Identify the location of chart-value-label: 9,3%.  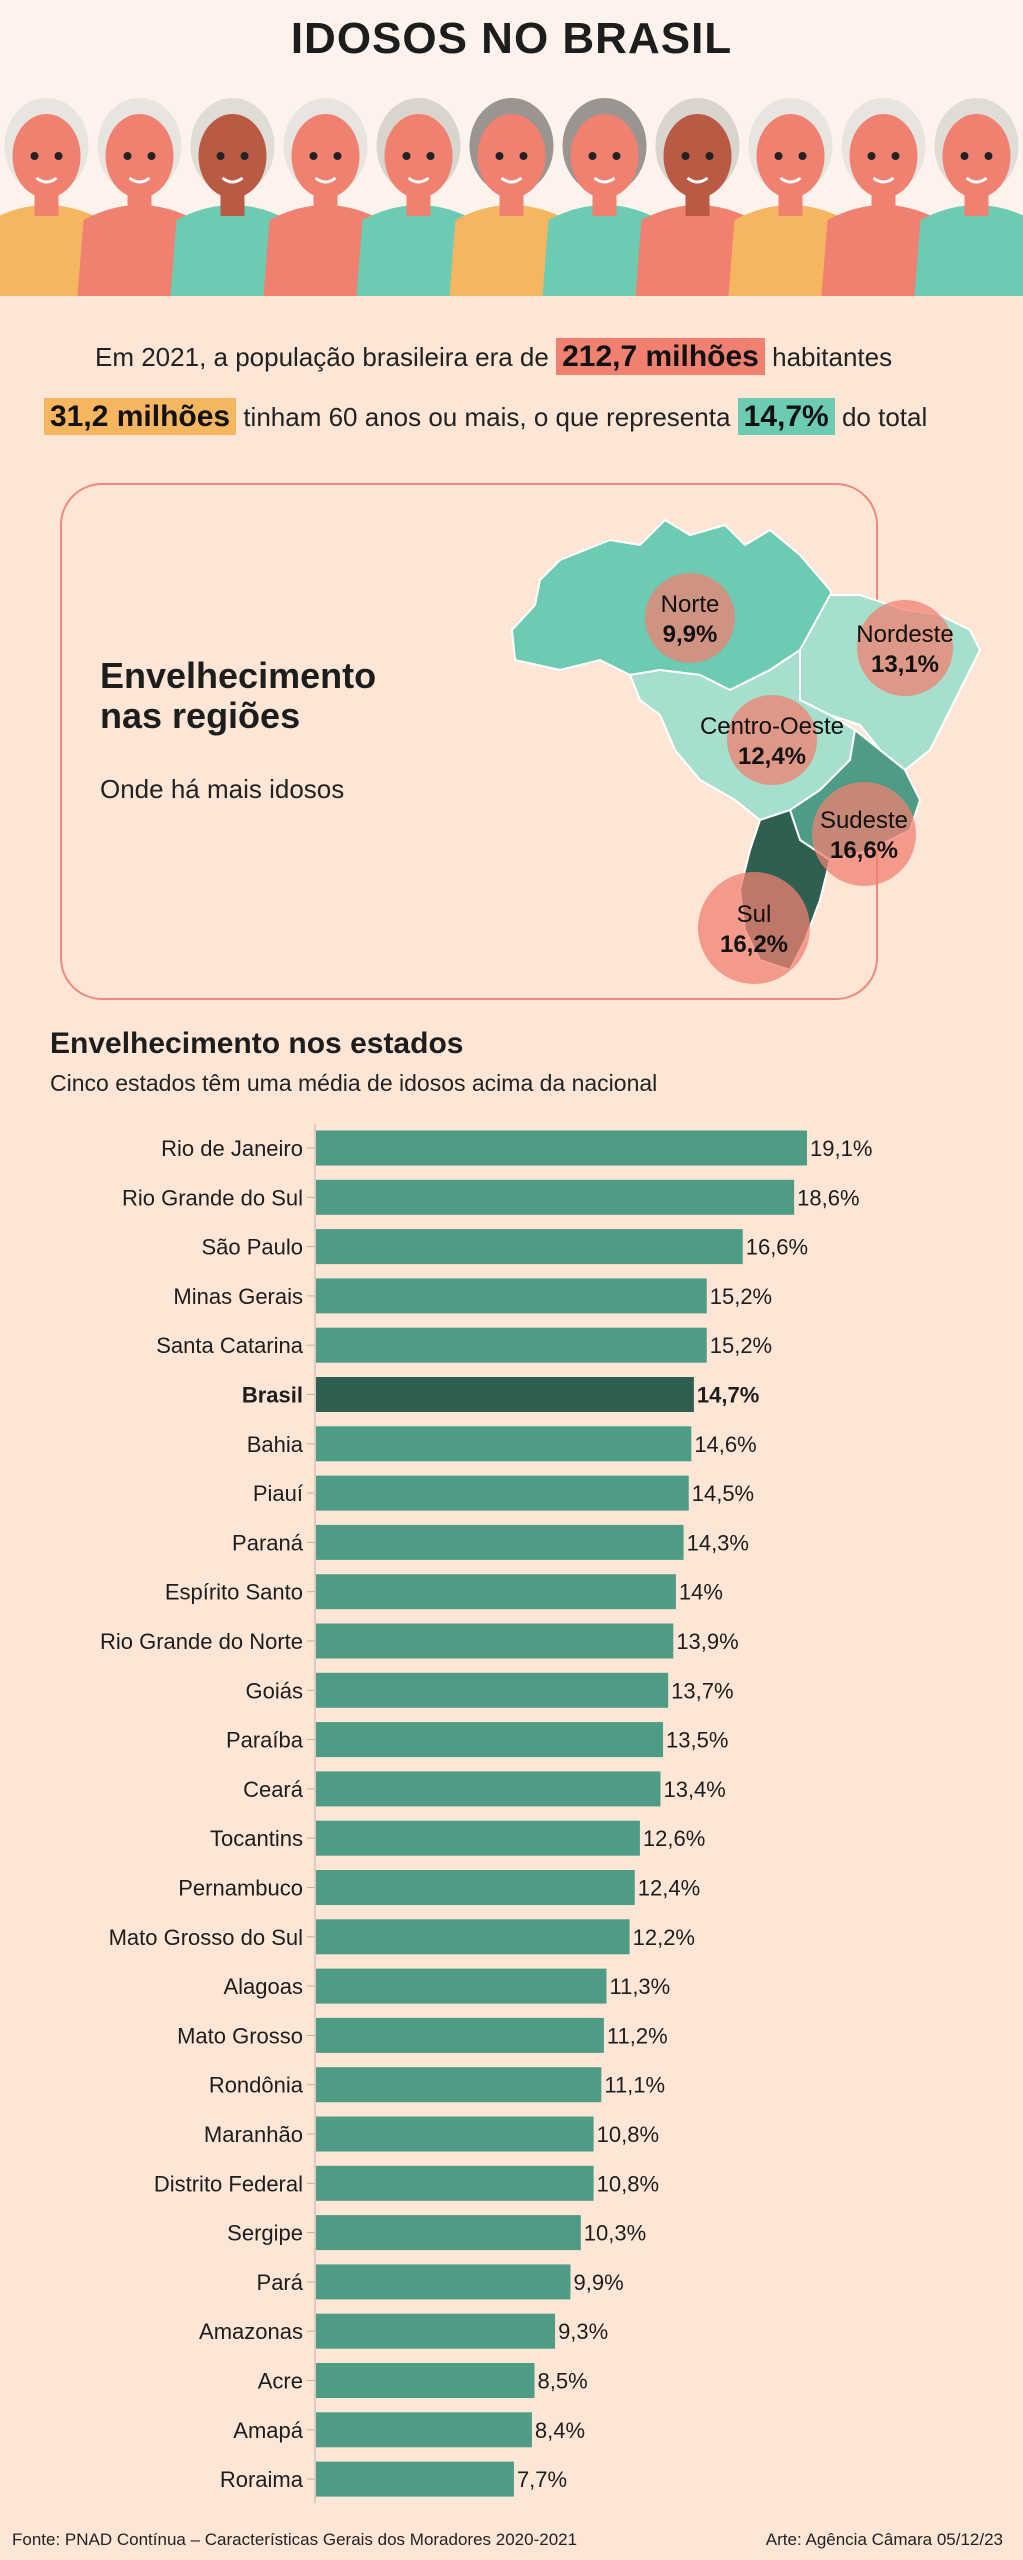
(583, 2331).